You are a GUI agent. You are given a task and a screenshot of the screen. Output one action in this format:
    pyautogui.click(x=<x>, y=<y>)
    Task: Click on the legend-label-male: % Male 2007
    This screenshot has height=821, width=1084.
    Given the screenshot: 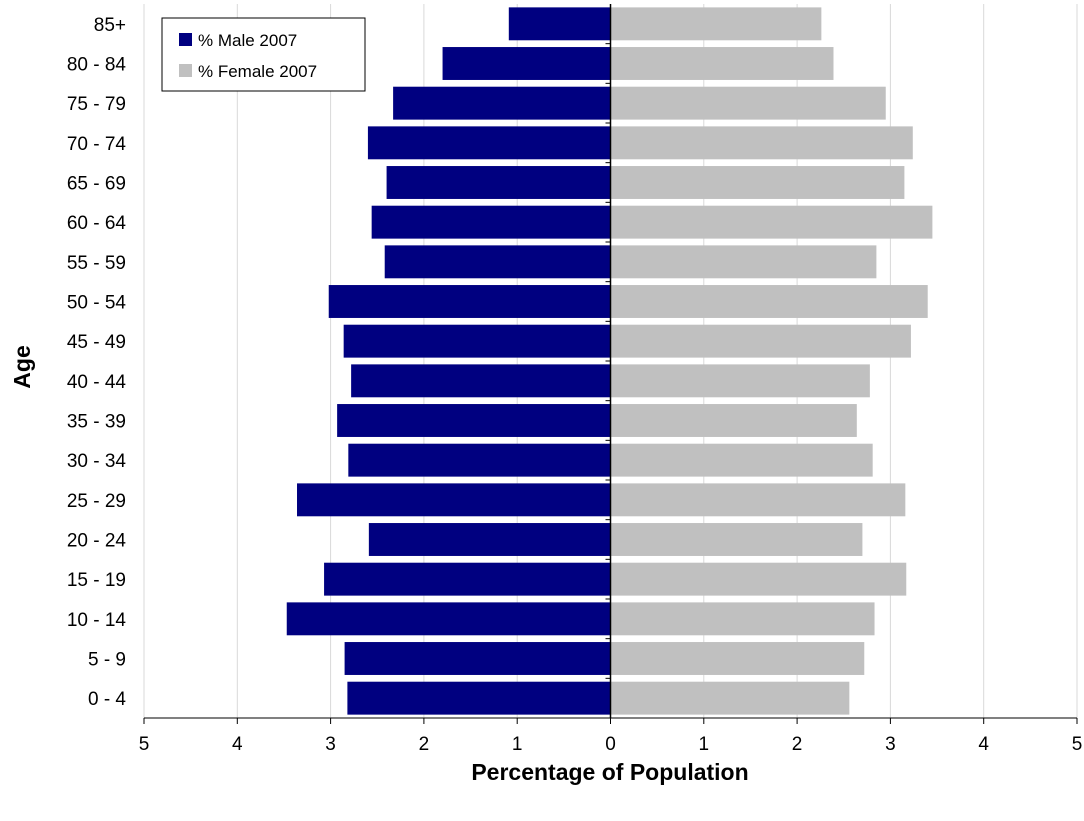 What is the action you would take?
    pyautogui.click(x=247, y=40)
    